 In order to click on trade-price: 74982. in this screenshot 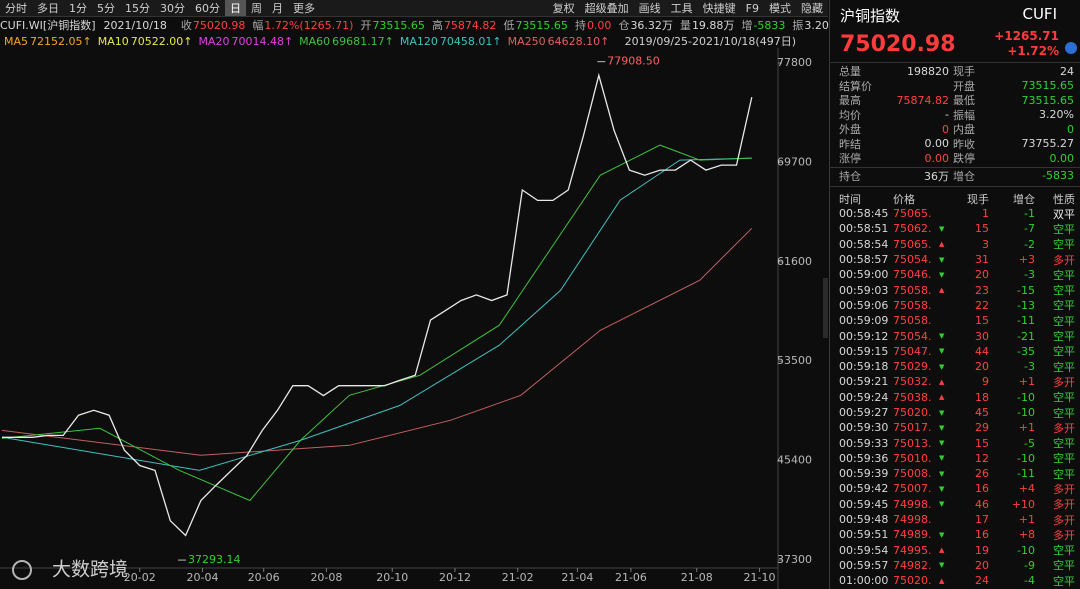, I will do `click(912, 565)`.